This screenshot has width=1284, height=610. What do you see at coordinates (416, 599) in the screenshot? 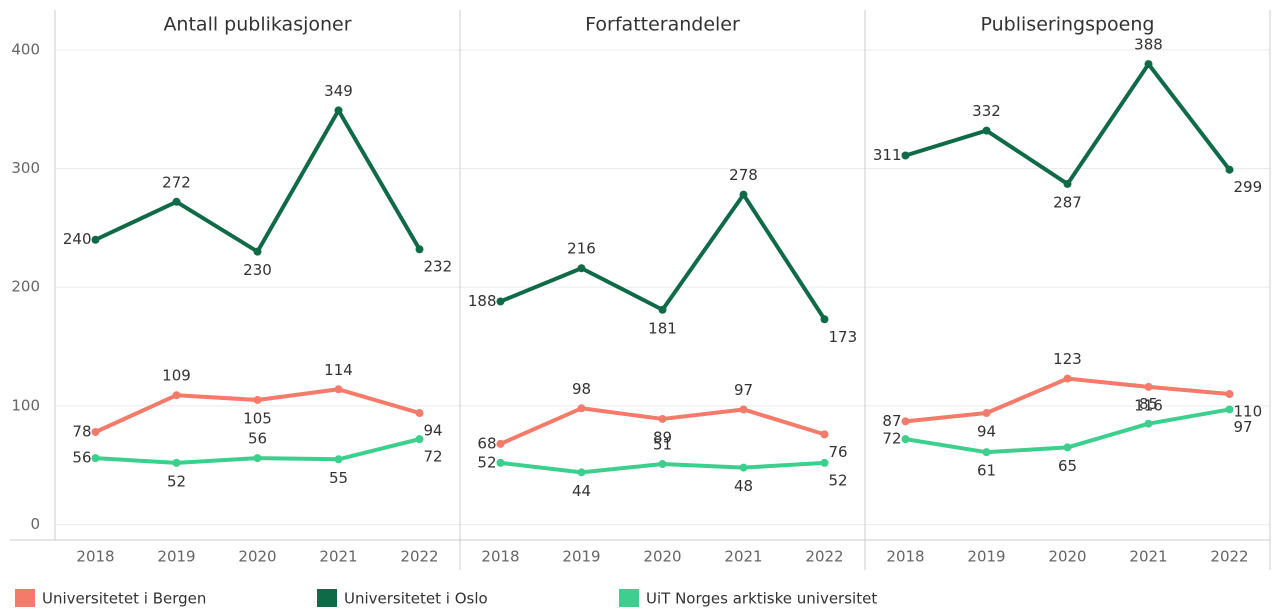
I see `legend-label: Universitetet i Oslo` at bounding box center [416, 599].